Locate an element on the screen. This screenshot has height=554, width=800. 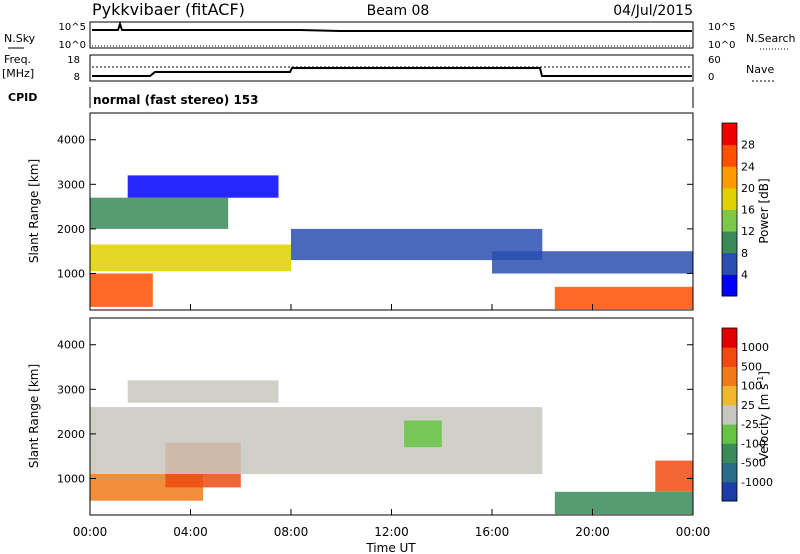
power-y-label: Slant Range [km] is located at coordinates (34, 211).